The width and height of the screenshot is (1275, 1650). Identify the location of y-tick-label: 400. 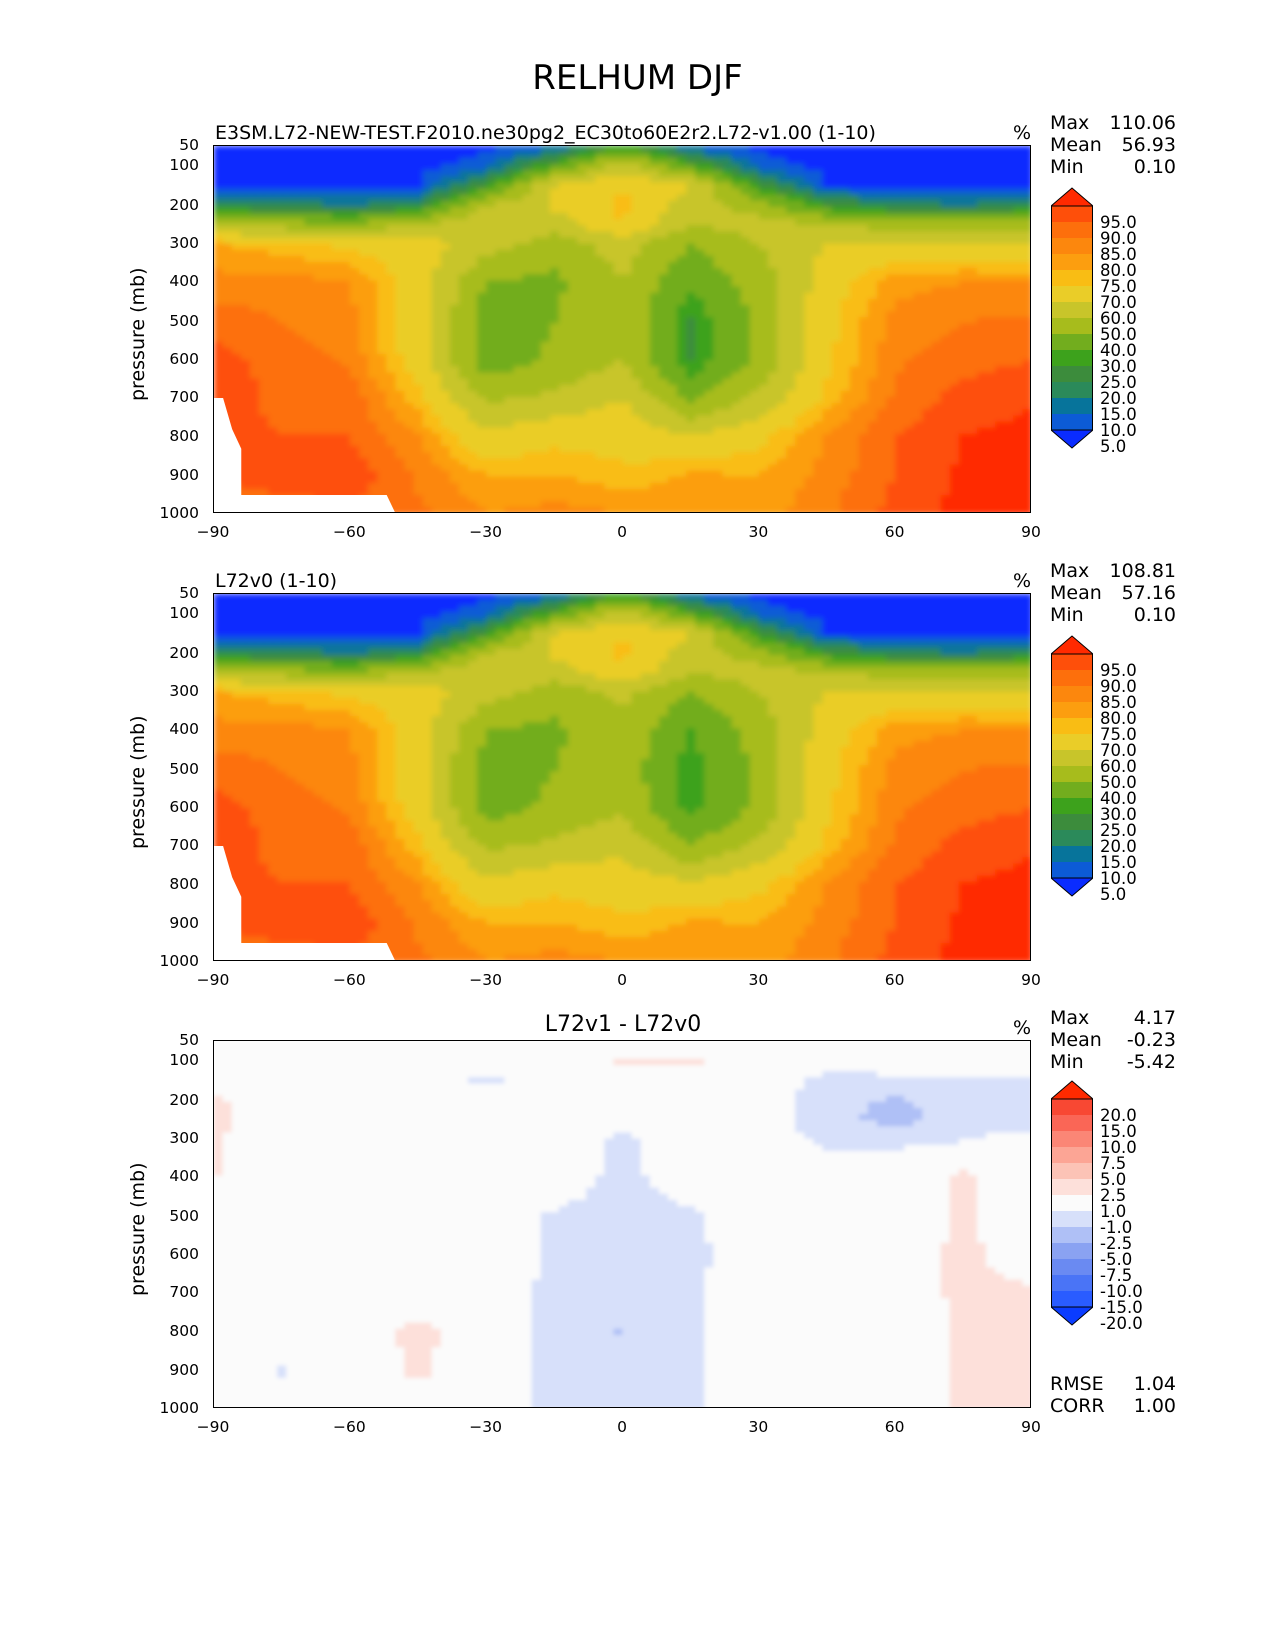
(184, 729).